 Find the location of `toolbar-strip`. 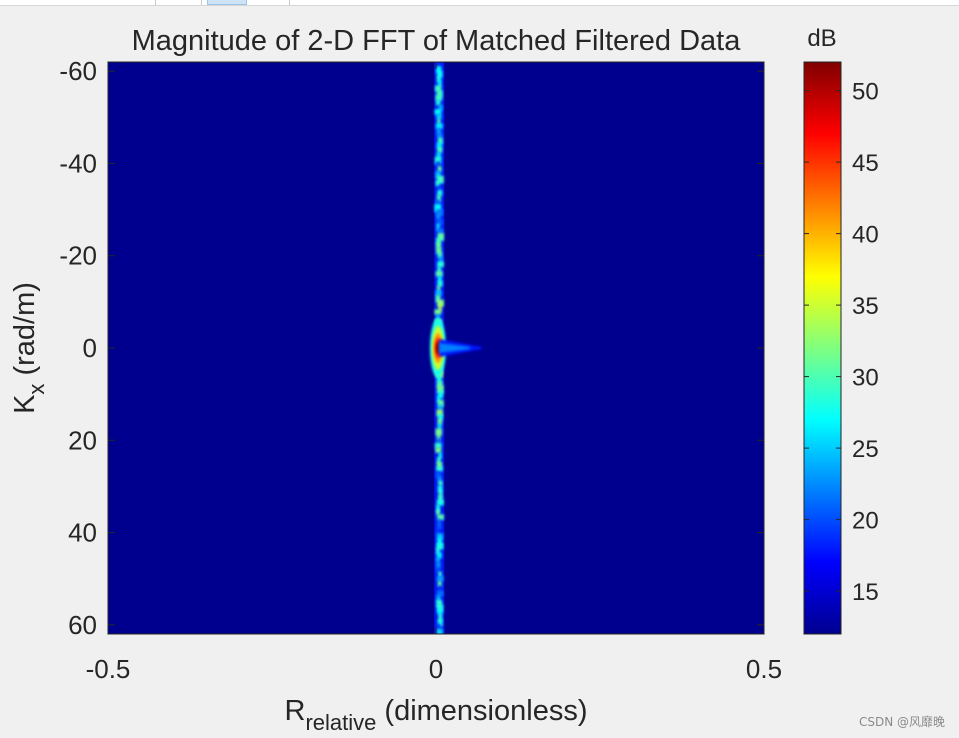

toolbar-strip is located at coordinates (479, 3).